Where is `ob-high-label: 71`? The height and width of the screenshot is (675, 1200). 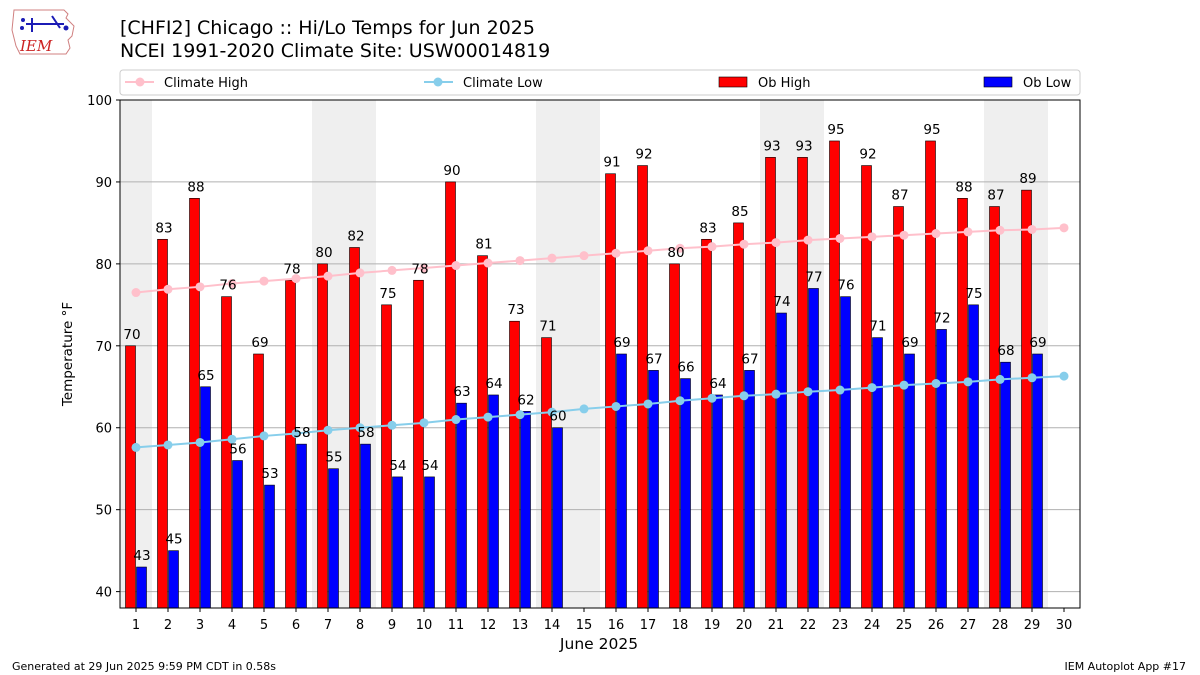 ob-high-label: 71 is located at coordinates (547, 327).